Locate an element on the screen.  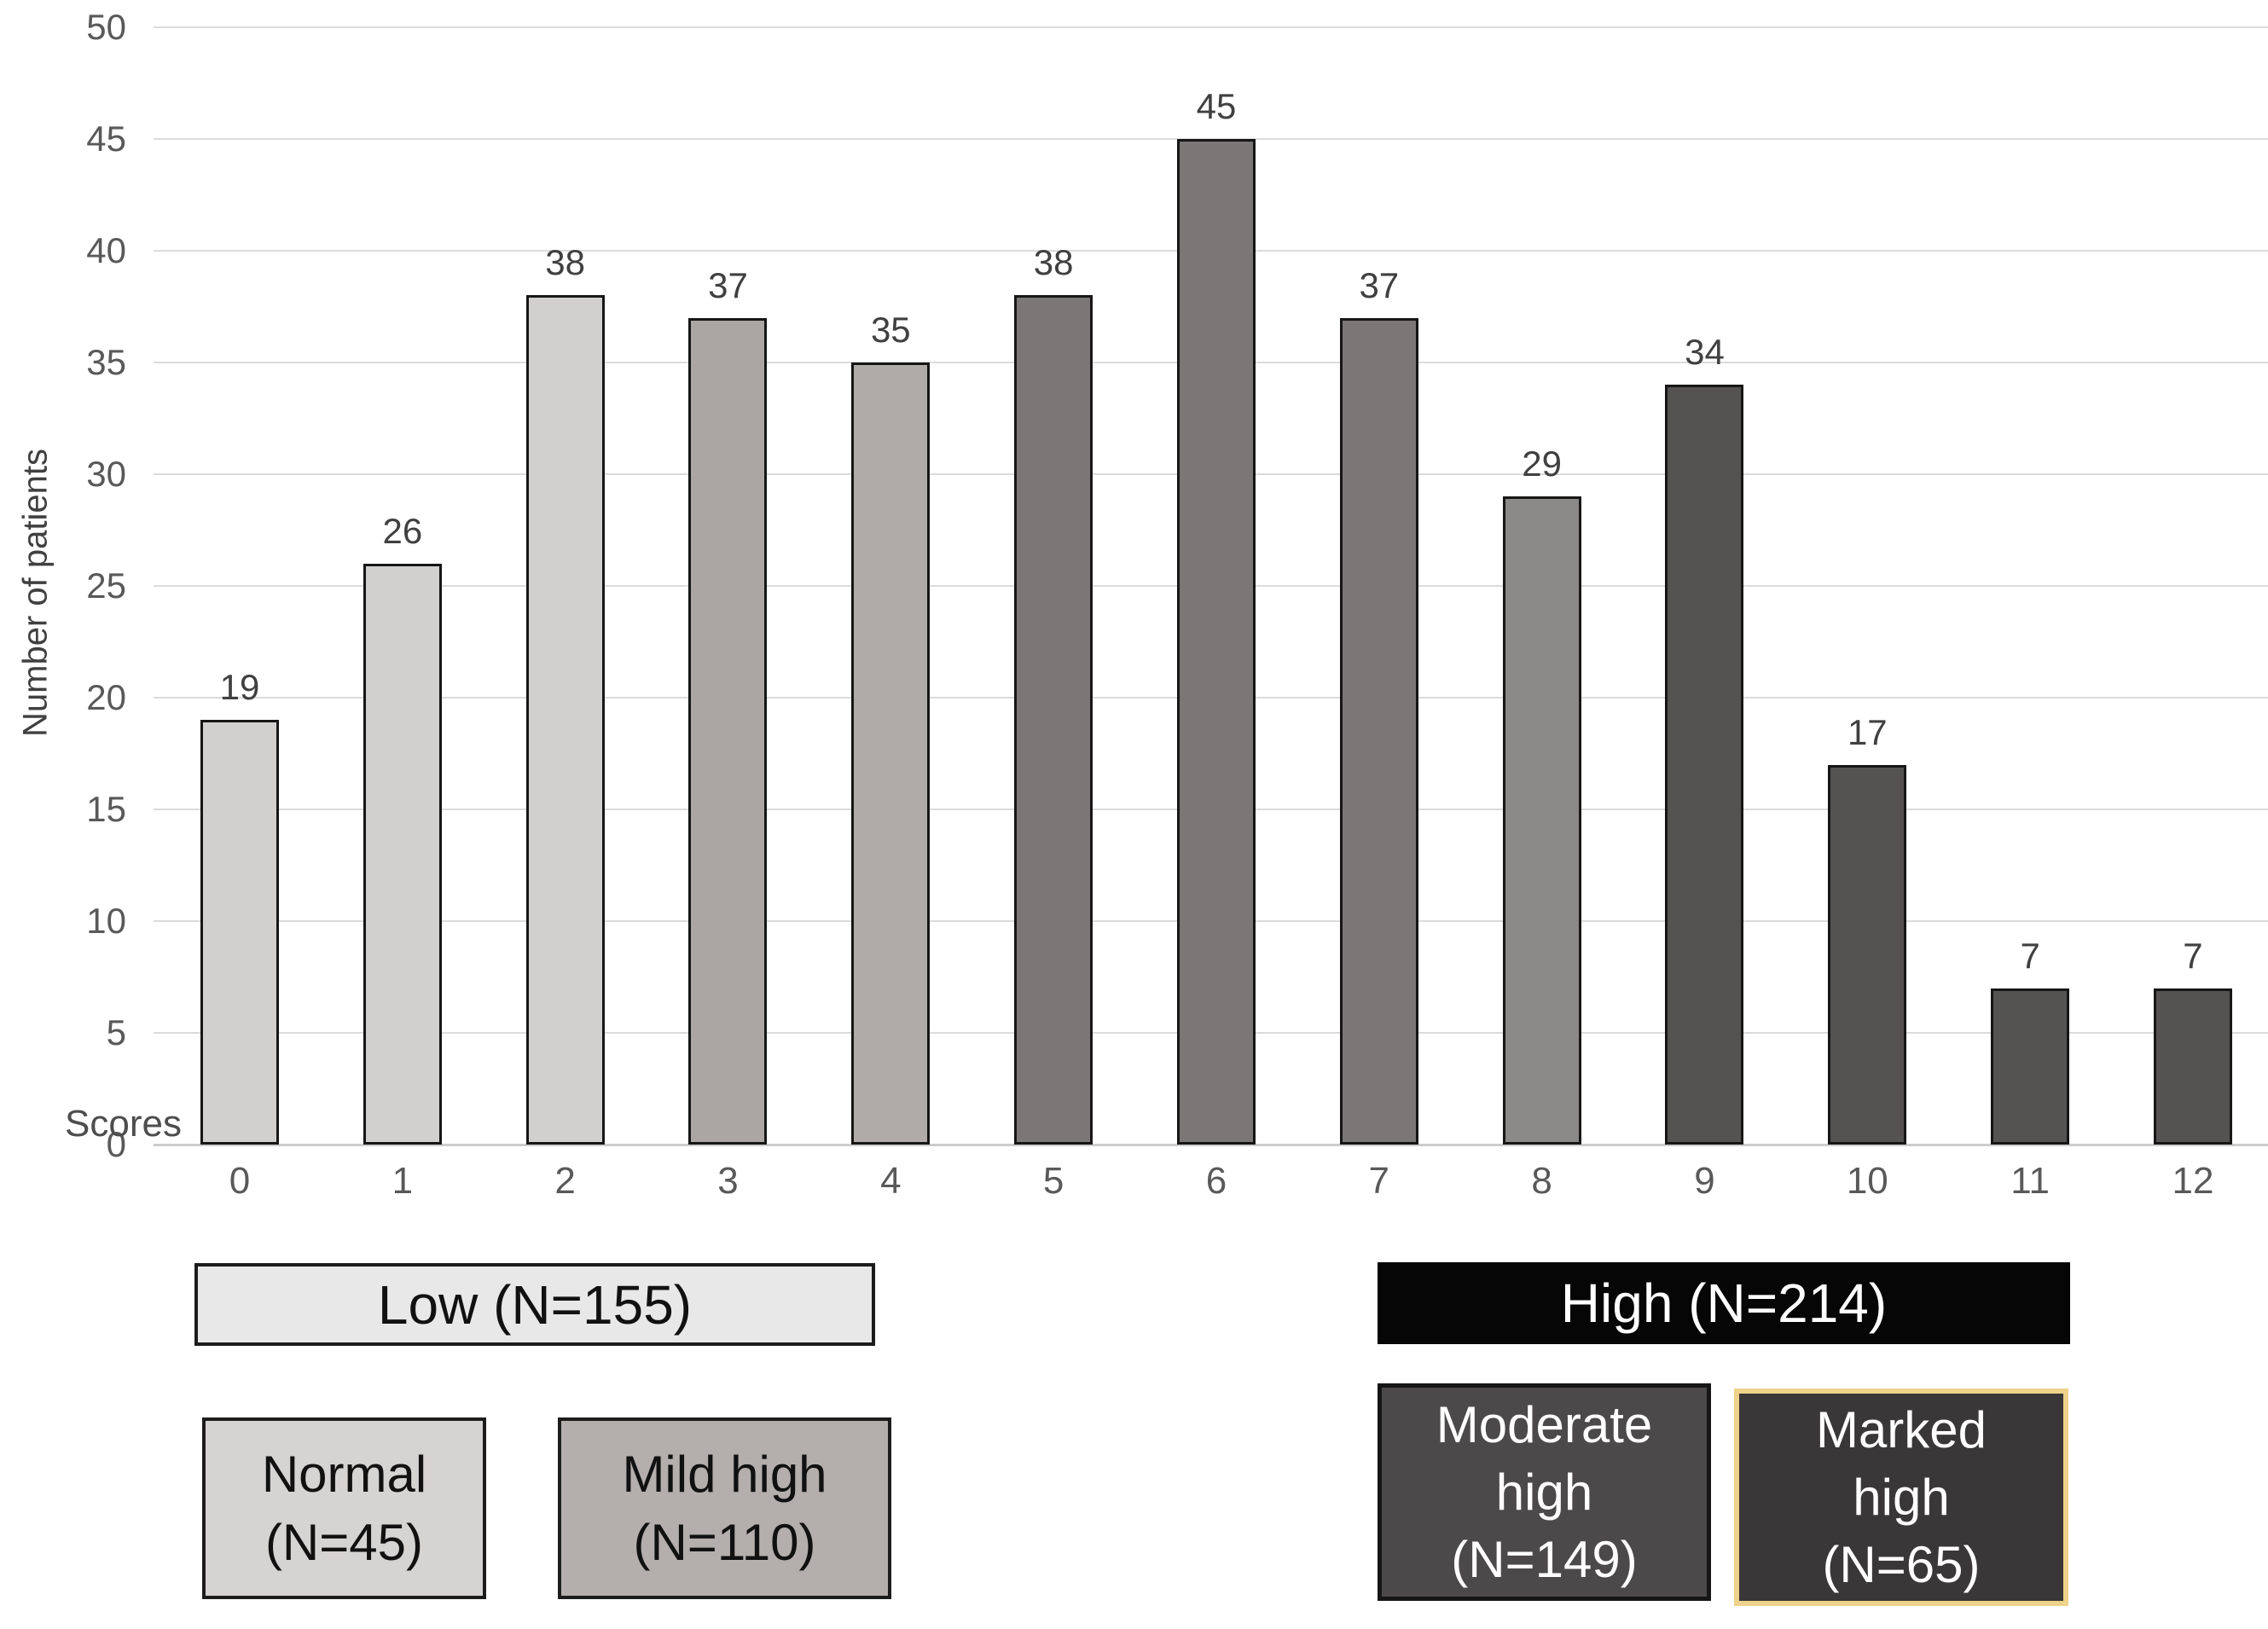
x-tick-label: 10 is located at coordinates (1867, 1181).